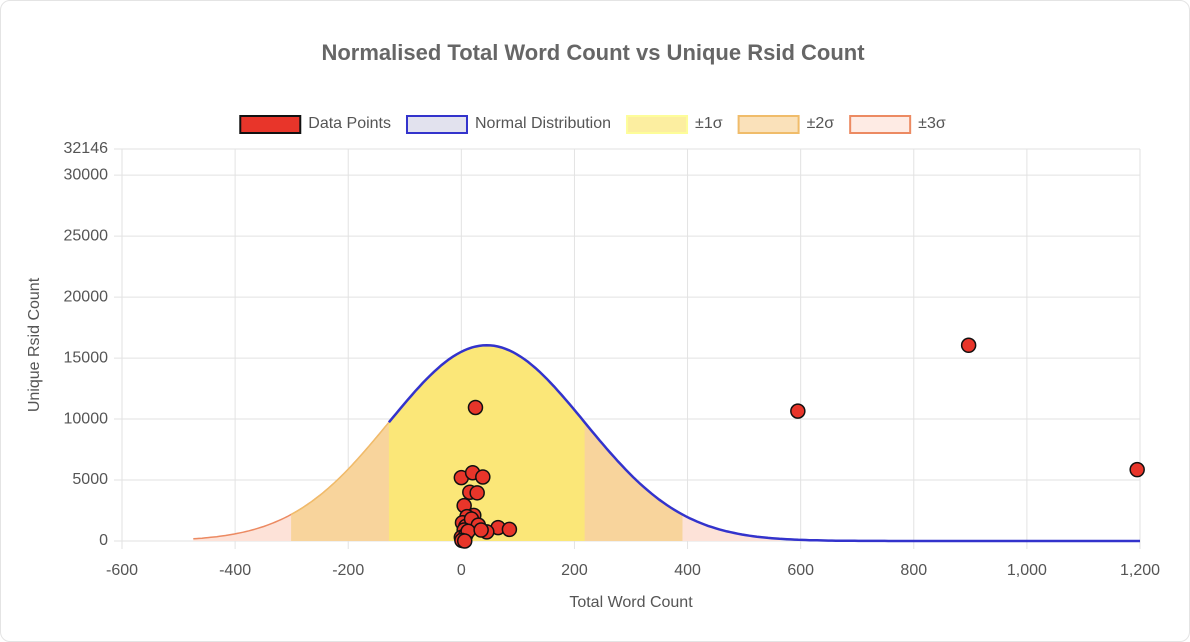 Image resolution: width=1190 pixels, height=642 pixels. I want to click on y-tick-label: 32146, so click(86, 148).